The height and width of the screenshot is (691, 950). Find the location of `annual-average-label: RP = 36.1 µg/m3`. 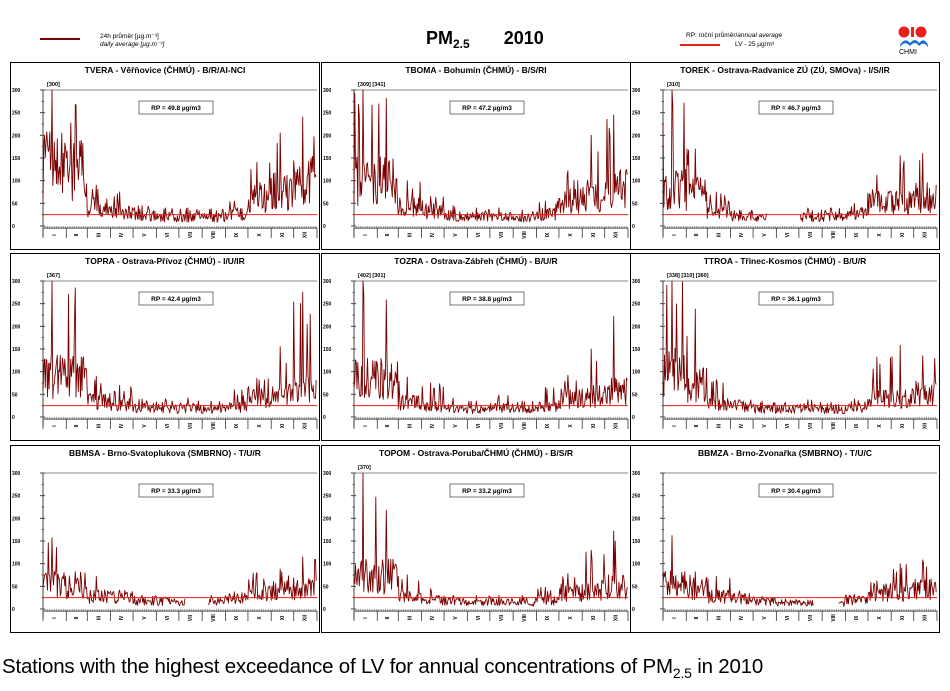

annual-average-label: RP = 36.1 µg/m3 is located at coordinates (796, 299).